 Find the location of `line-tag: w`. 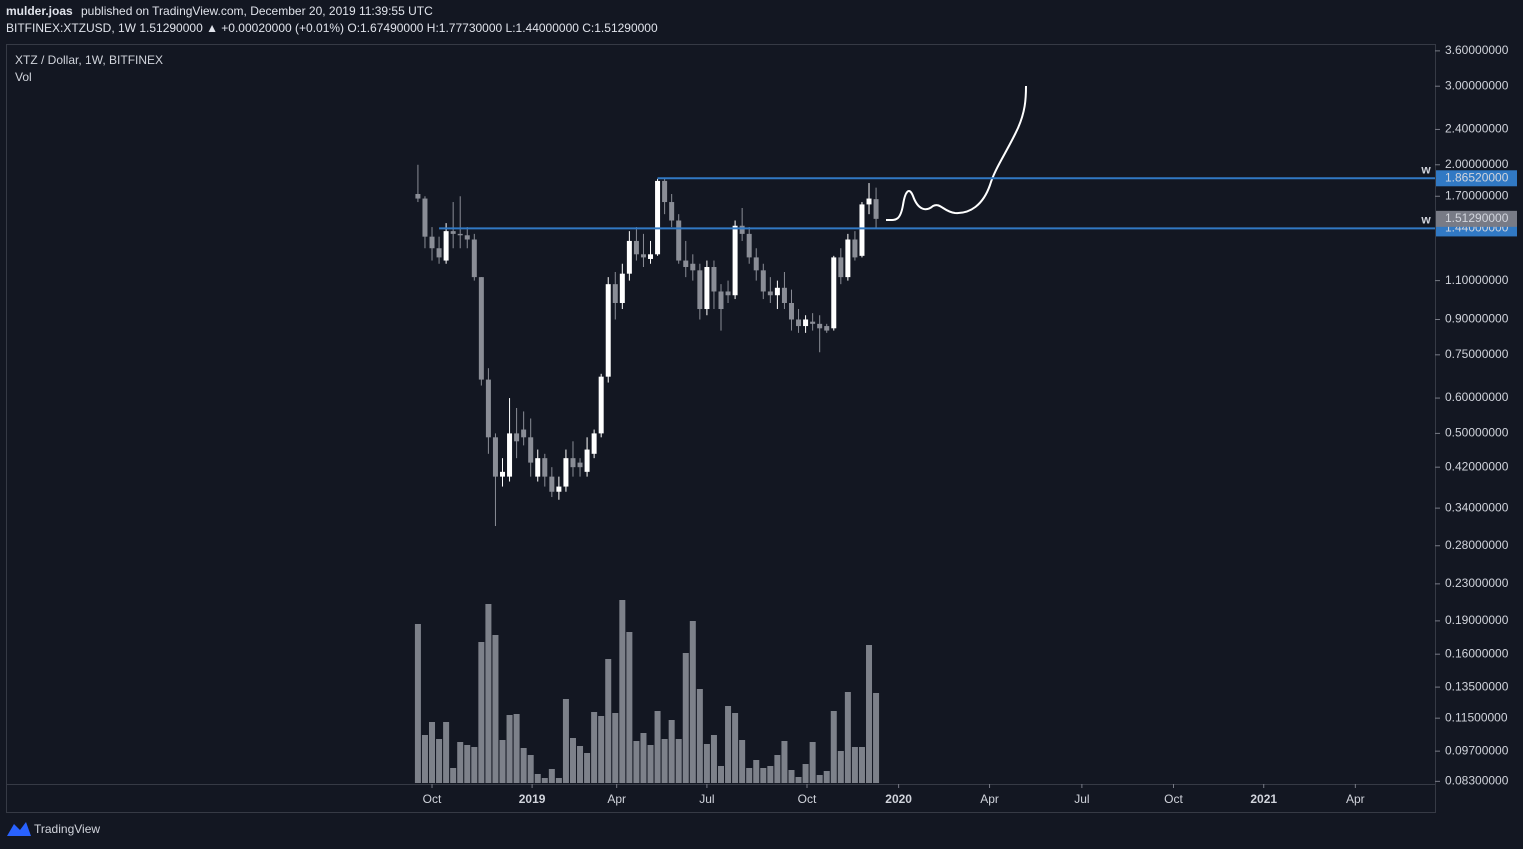

line-tag: w is located at coordinates (1425, 220).